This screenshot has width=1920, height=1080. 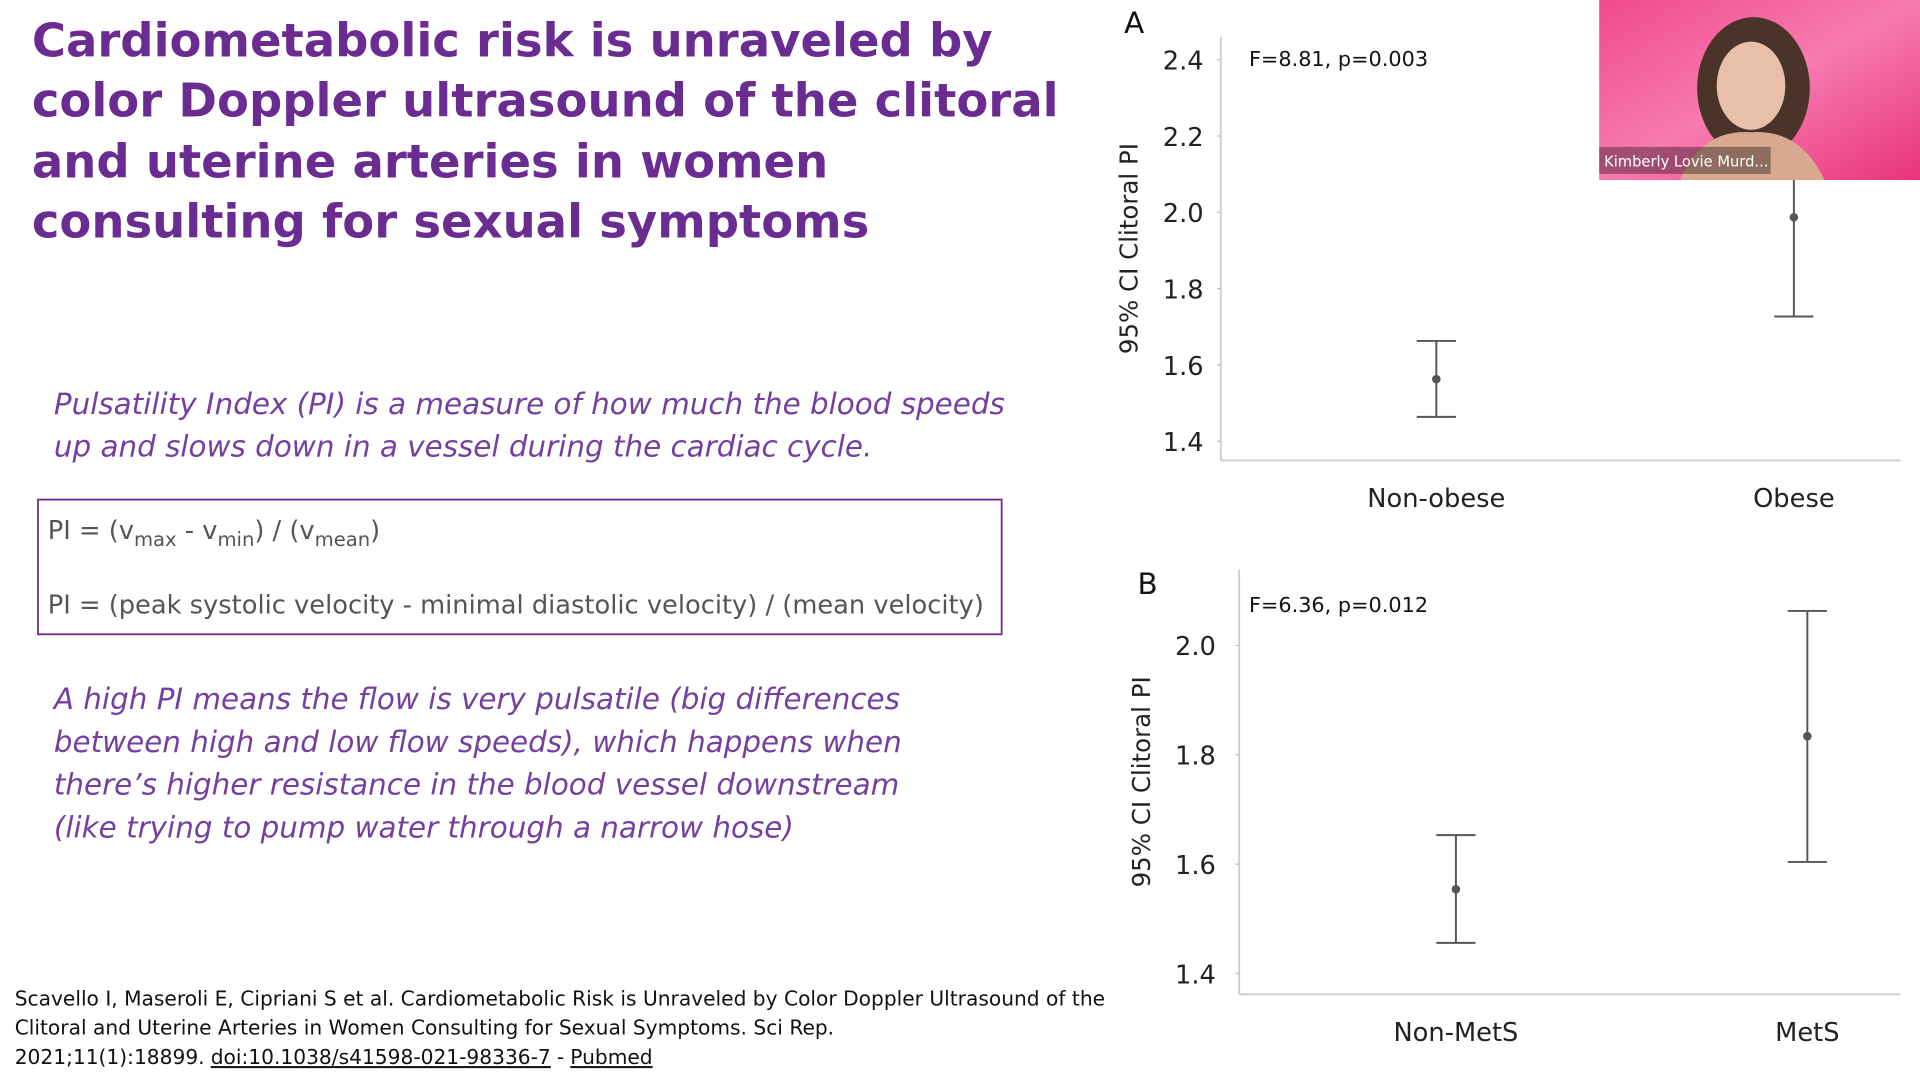 I want to click on name-background, so click(x=1685, y=160).